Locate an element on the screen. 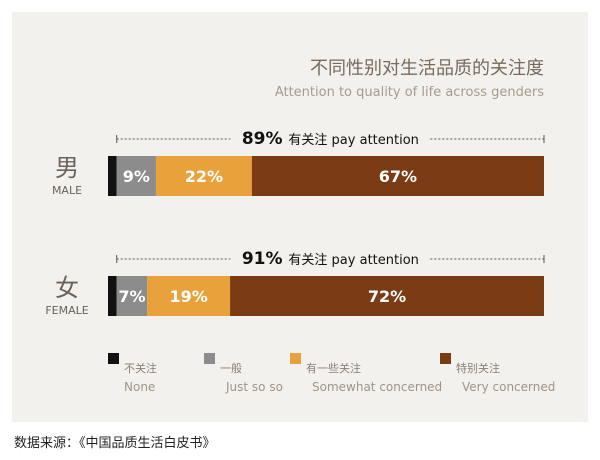 This screenshot has height=460, width=600. annotation-value: 91% is located at coordinates (265, 259).